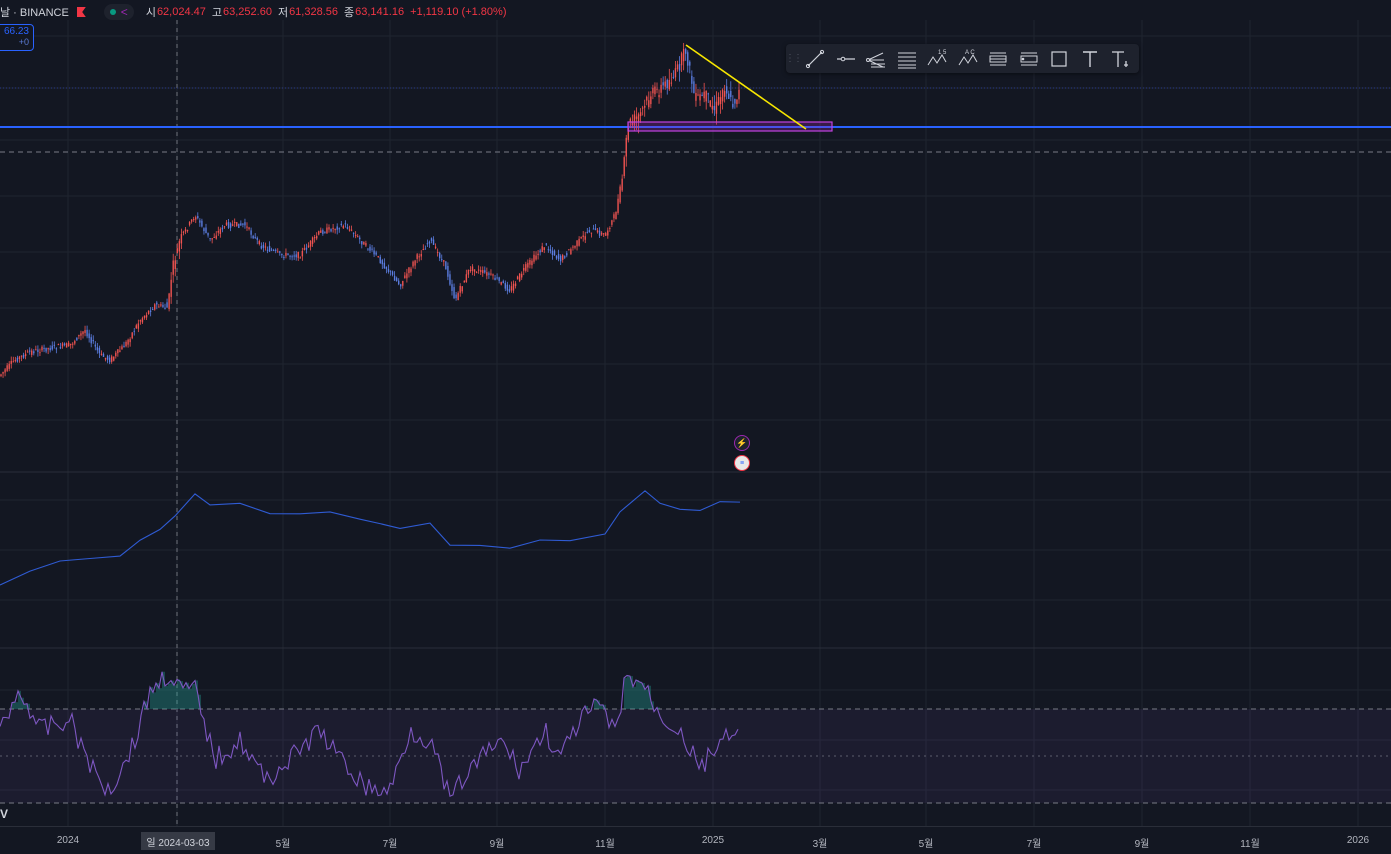 The height and width of the screenshot is (854, 1391). I want to click on share-icon: <, so click(124, 12).